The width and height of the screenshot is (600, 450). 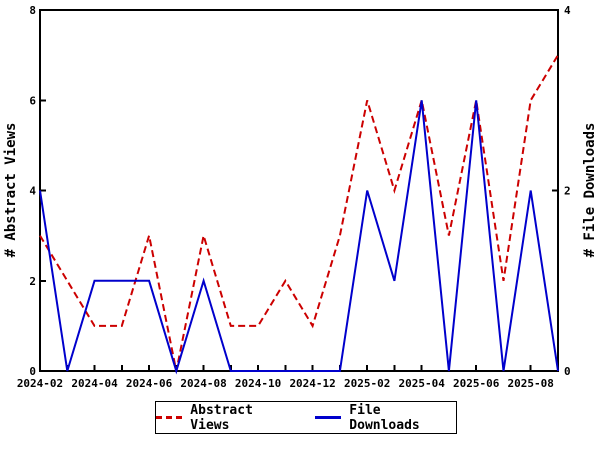 What do you see at coordinates (32, 100) in the screenshot?
I see `left-y-tick-label: 6` at bounding box center [32, 100].